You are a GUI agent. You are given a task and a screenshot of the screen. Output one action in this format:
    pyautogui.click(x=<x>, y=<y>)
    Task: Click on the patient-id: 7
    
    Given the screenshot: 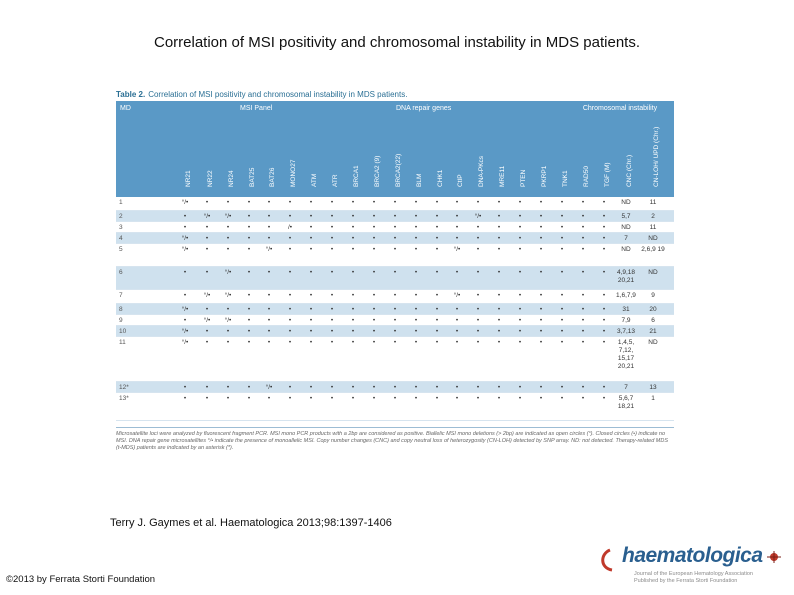 What is the action you would take?
    pyautogui.click(x=121, y=295)
    